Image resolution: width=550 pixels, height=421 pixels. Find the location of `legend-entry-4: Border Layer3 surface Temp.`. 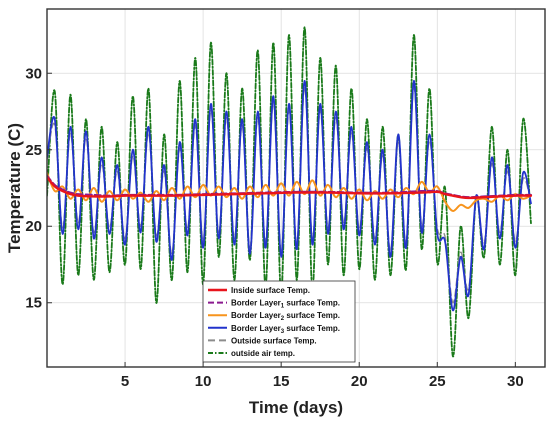

legend-entry-4: Border Layer3 surface Temp. is located at coordinates (285, 329).